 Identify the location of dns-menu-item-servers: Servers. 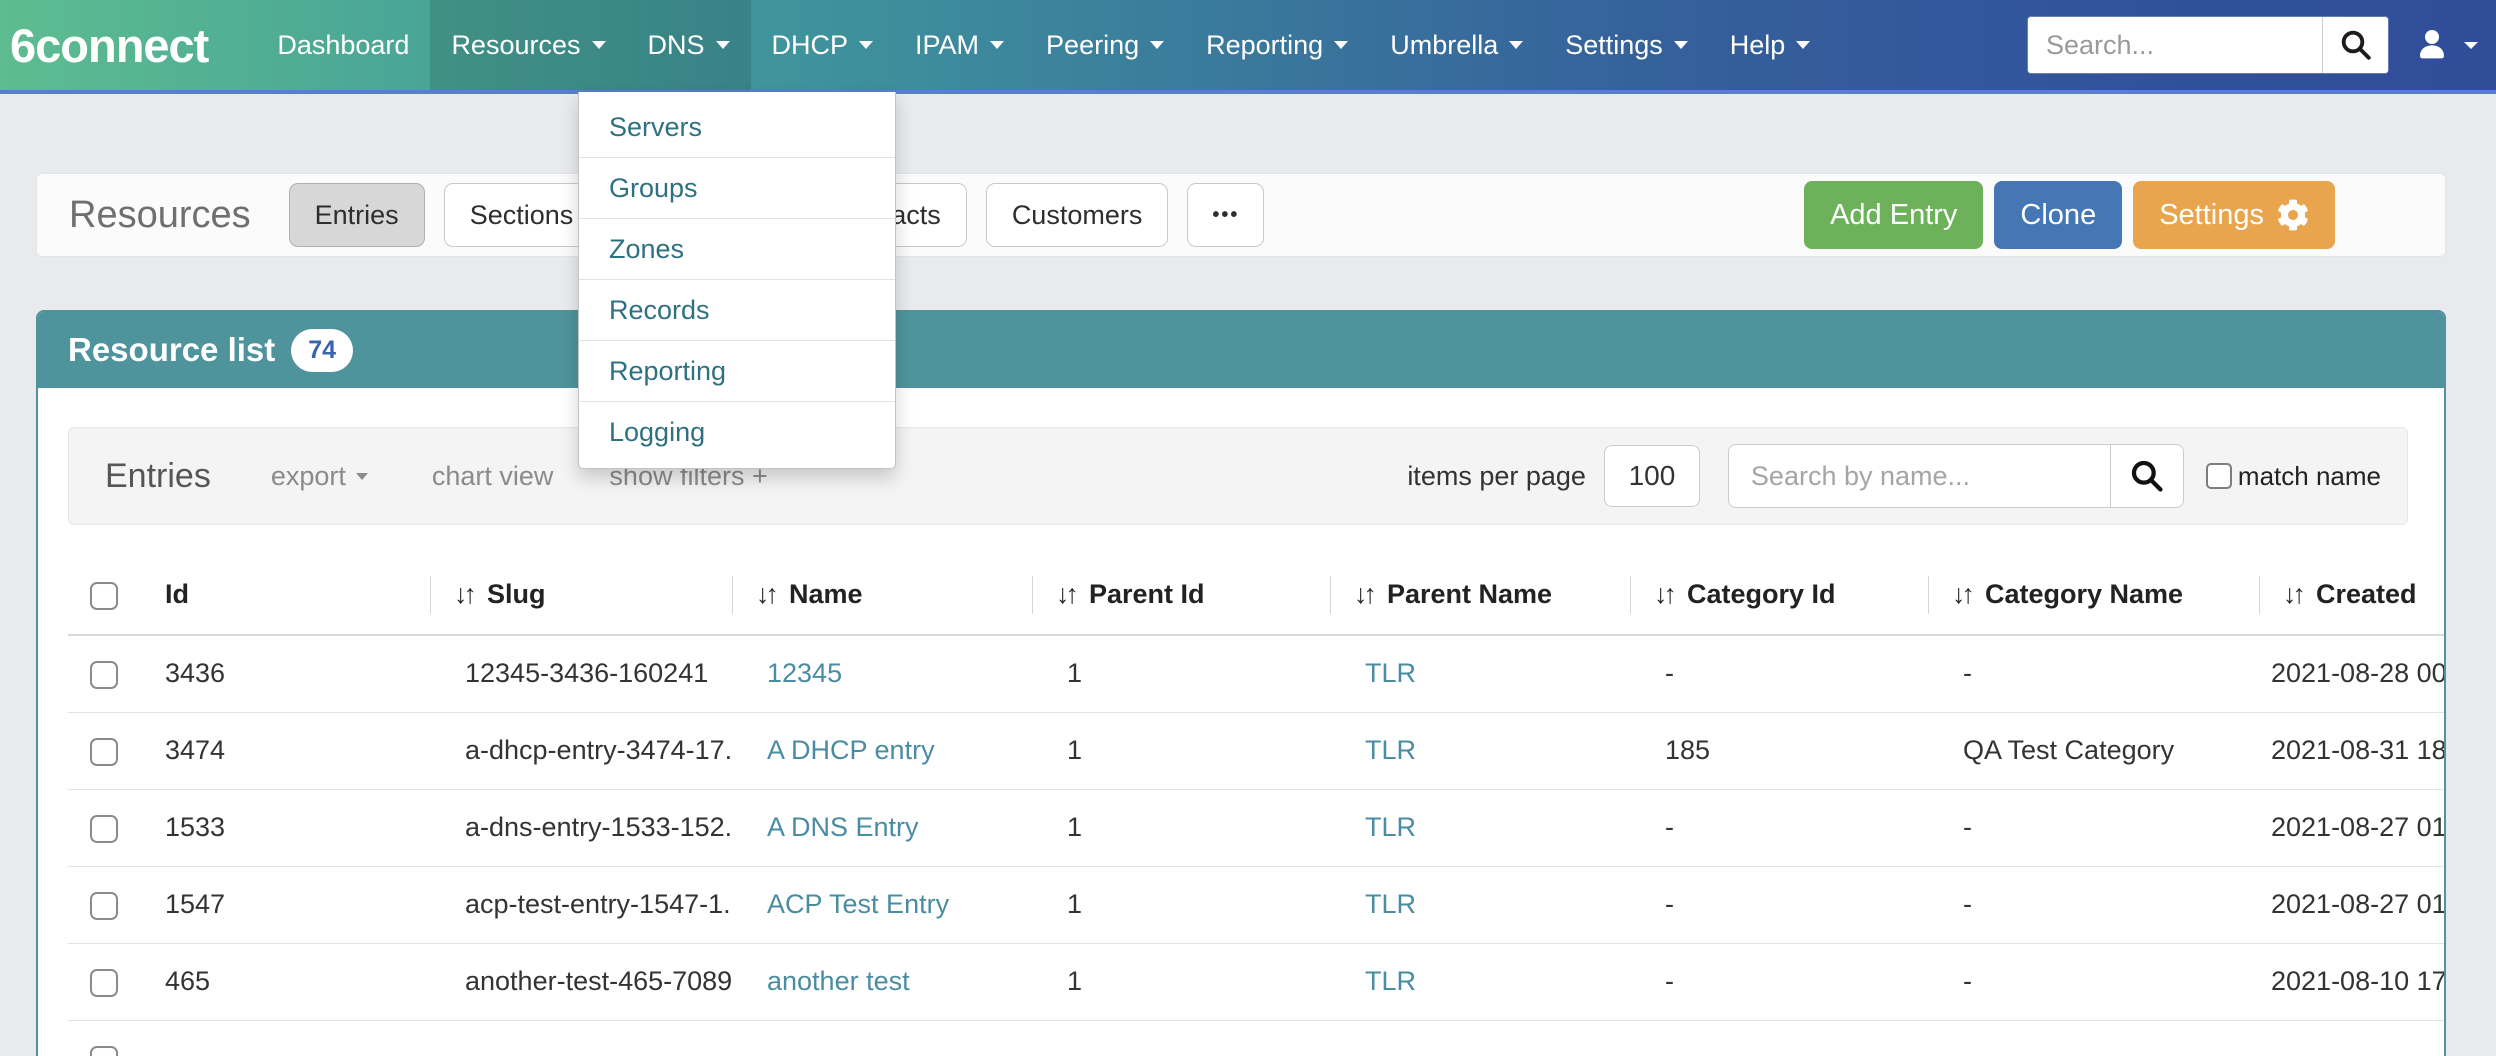
(737, 127).